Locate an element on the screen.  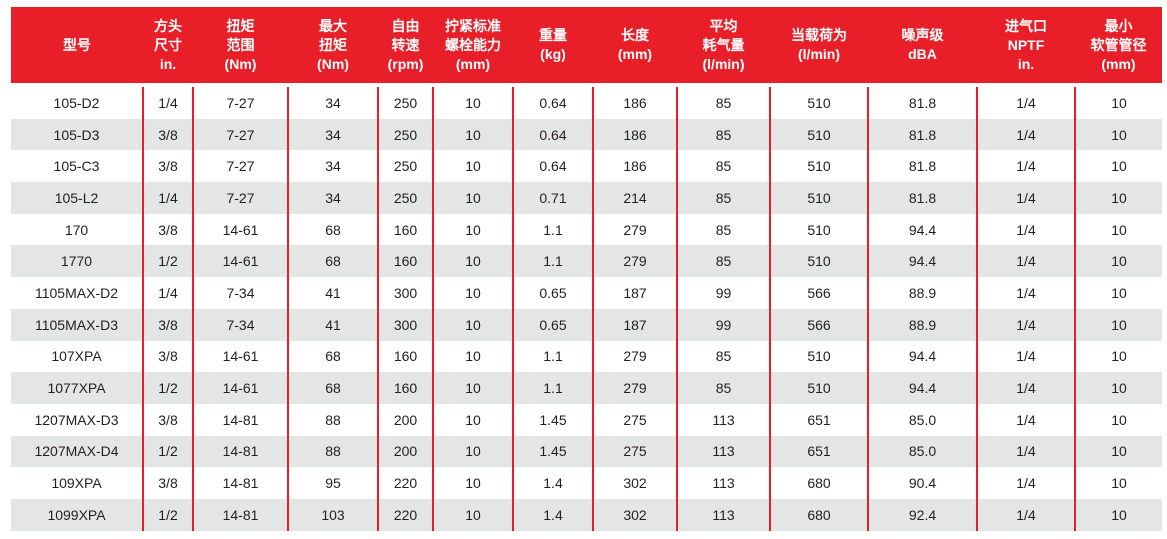
cell-max-torque: 88 is located at coordinates (332, 451).